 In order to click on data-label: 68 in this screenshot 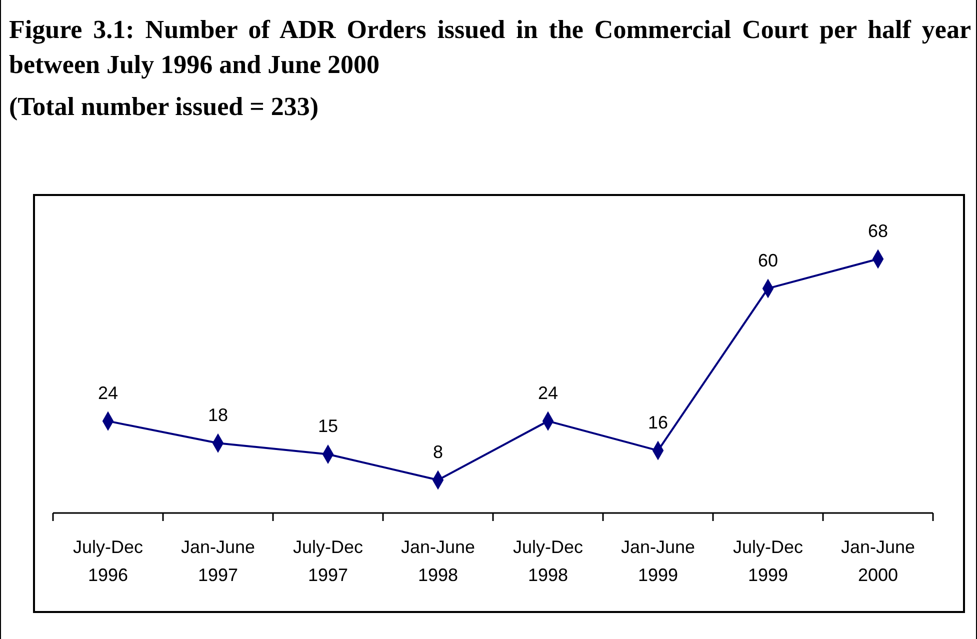, I will do `click(878, 231)`.